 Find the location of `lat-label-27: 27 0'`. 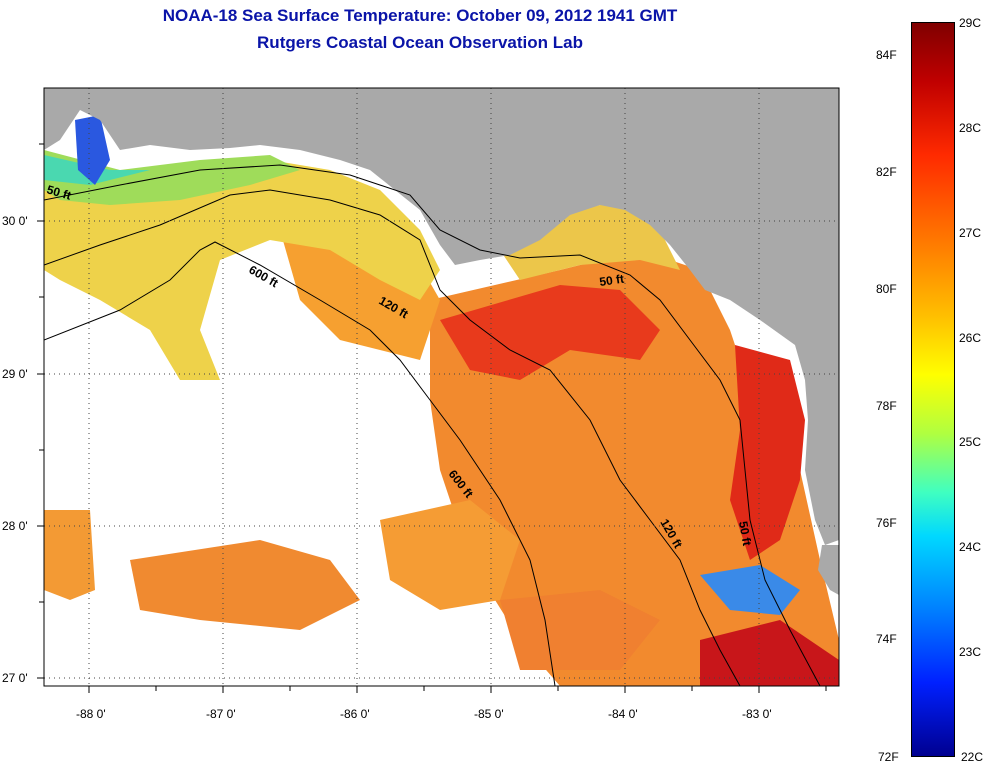

lat-label-27: 27 0' is located at coordinates (15, 678).